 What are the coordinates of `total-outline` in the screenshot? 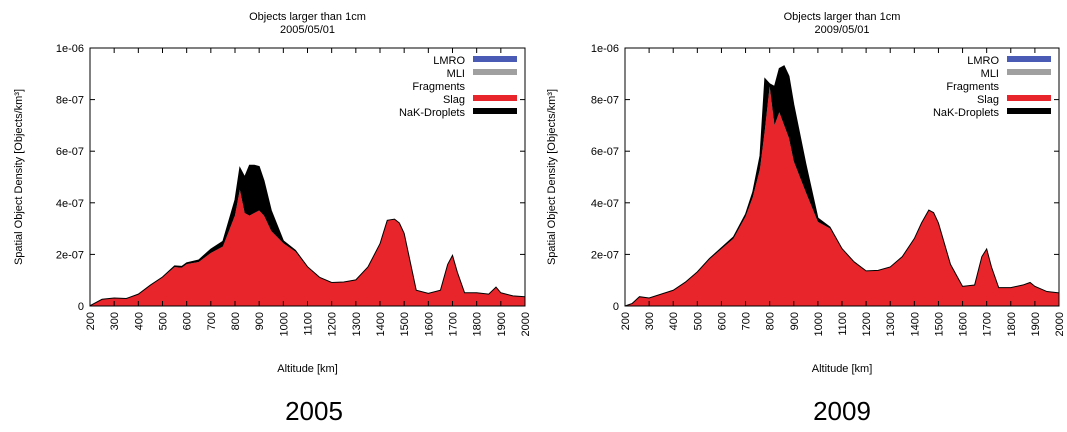 It's located at (307, 235).